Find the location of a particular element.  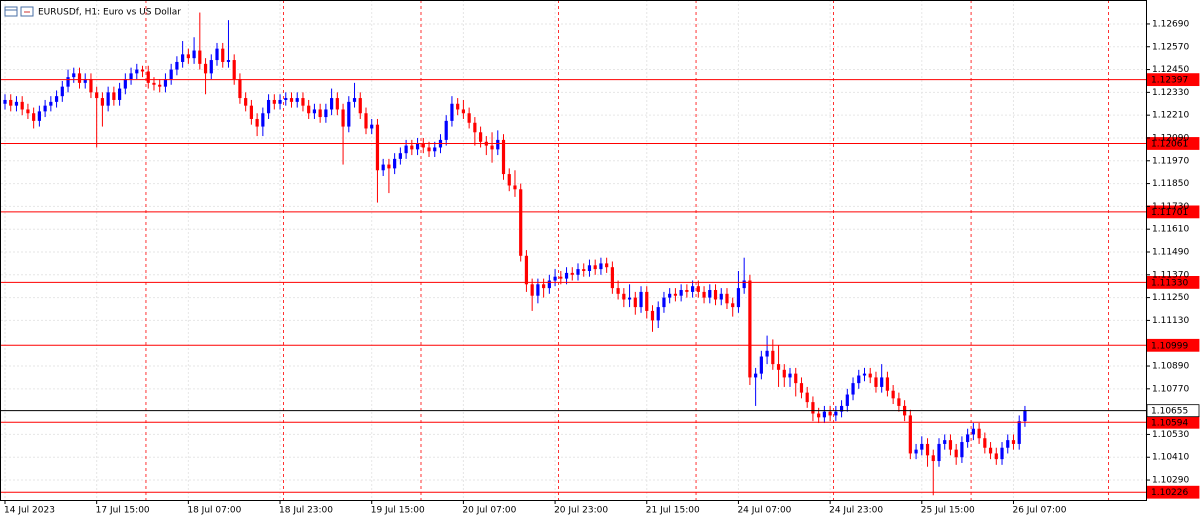

x-tick-label: 18 Jul 23:00 is located at coordinates (306, 511).